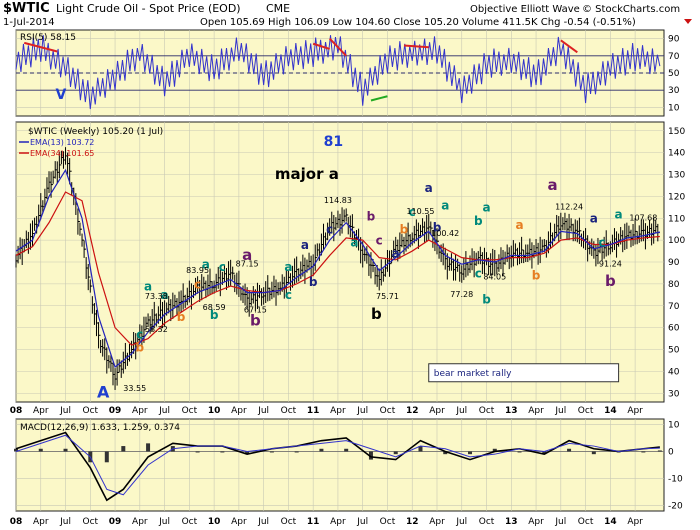 The width and height of the screenshot is (700, 530). I want to click on rsi-line, so click(338, 72).